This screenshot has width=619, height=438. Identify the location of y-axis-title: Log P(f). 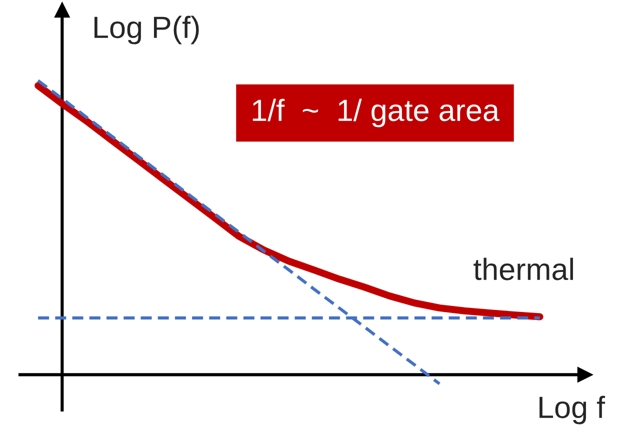
(146, 30).